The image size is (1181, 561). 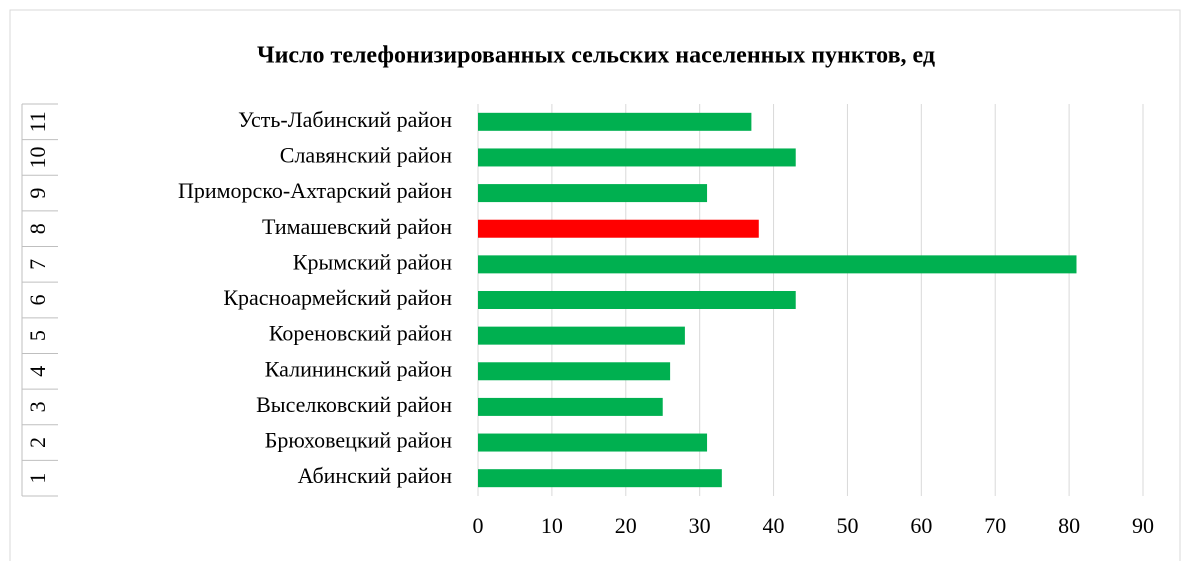 What do you see at coordinates (37, 335) in the screenshot?
I see `category-number: 5` at bounding box center [37, 335].